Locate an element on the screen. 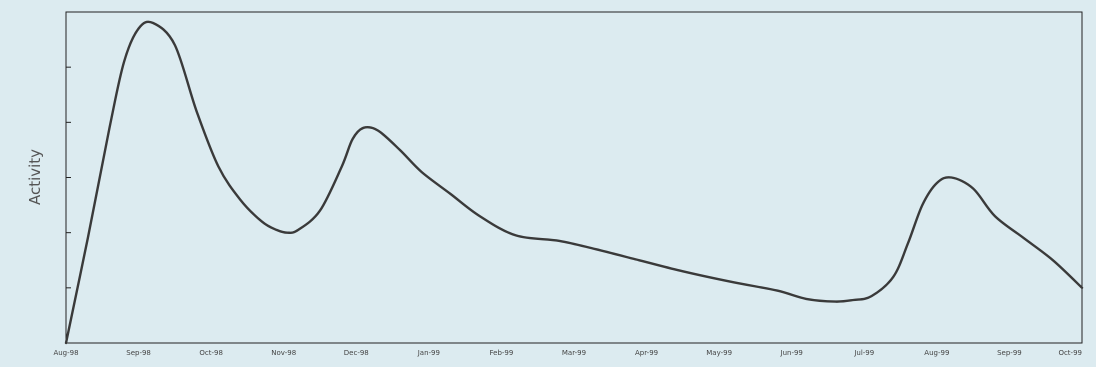 The image size is (1096, 367). x-tick-label: Sep-99 is located at coordinates (1009, 353).